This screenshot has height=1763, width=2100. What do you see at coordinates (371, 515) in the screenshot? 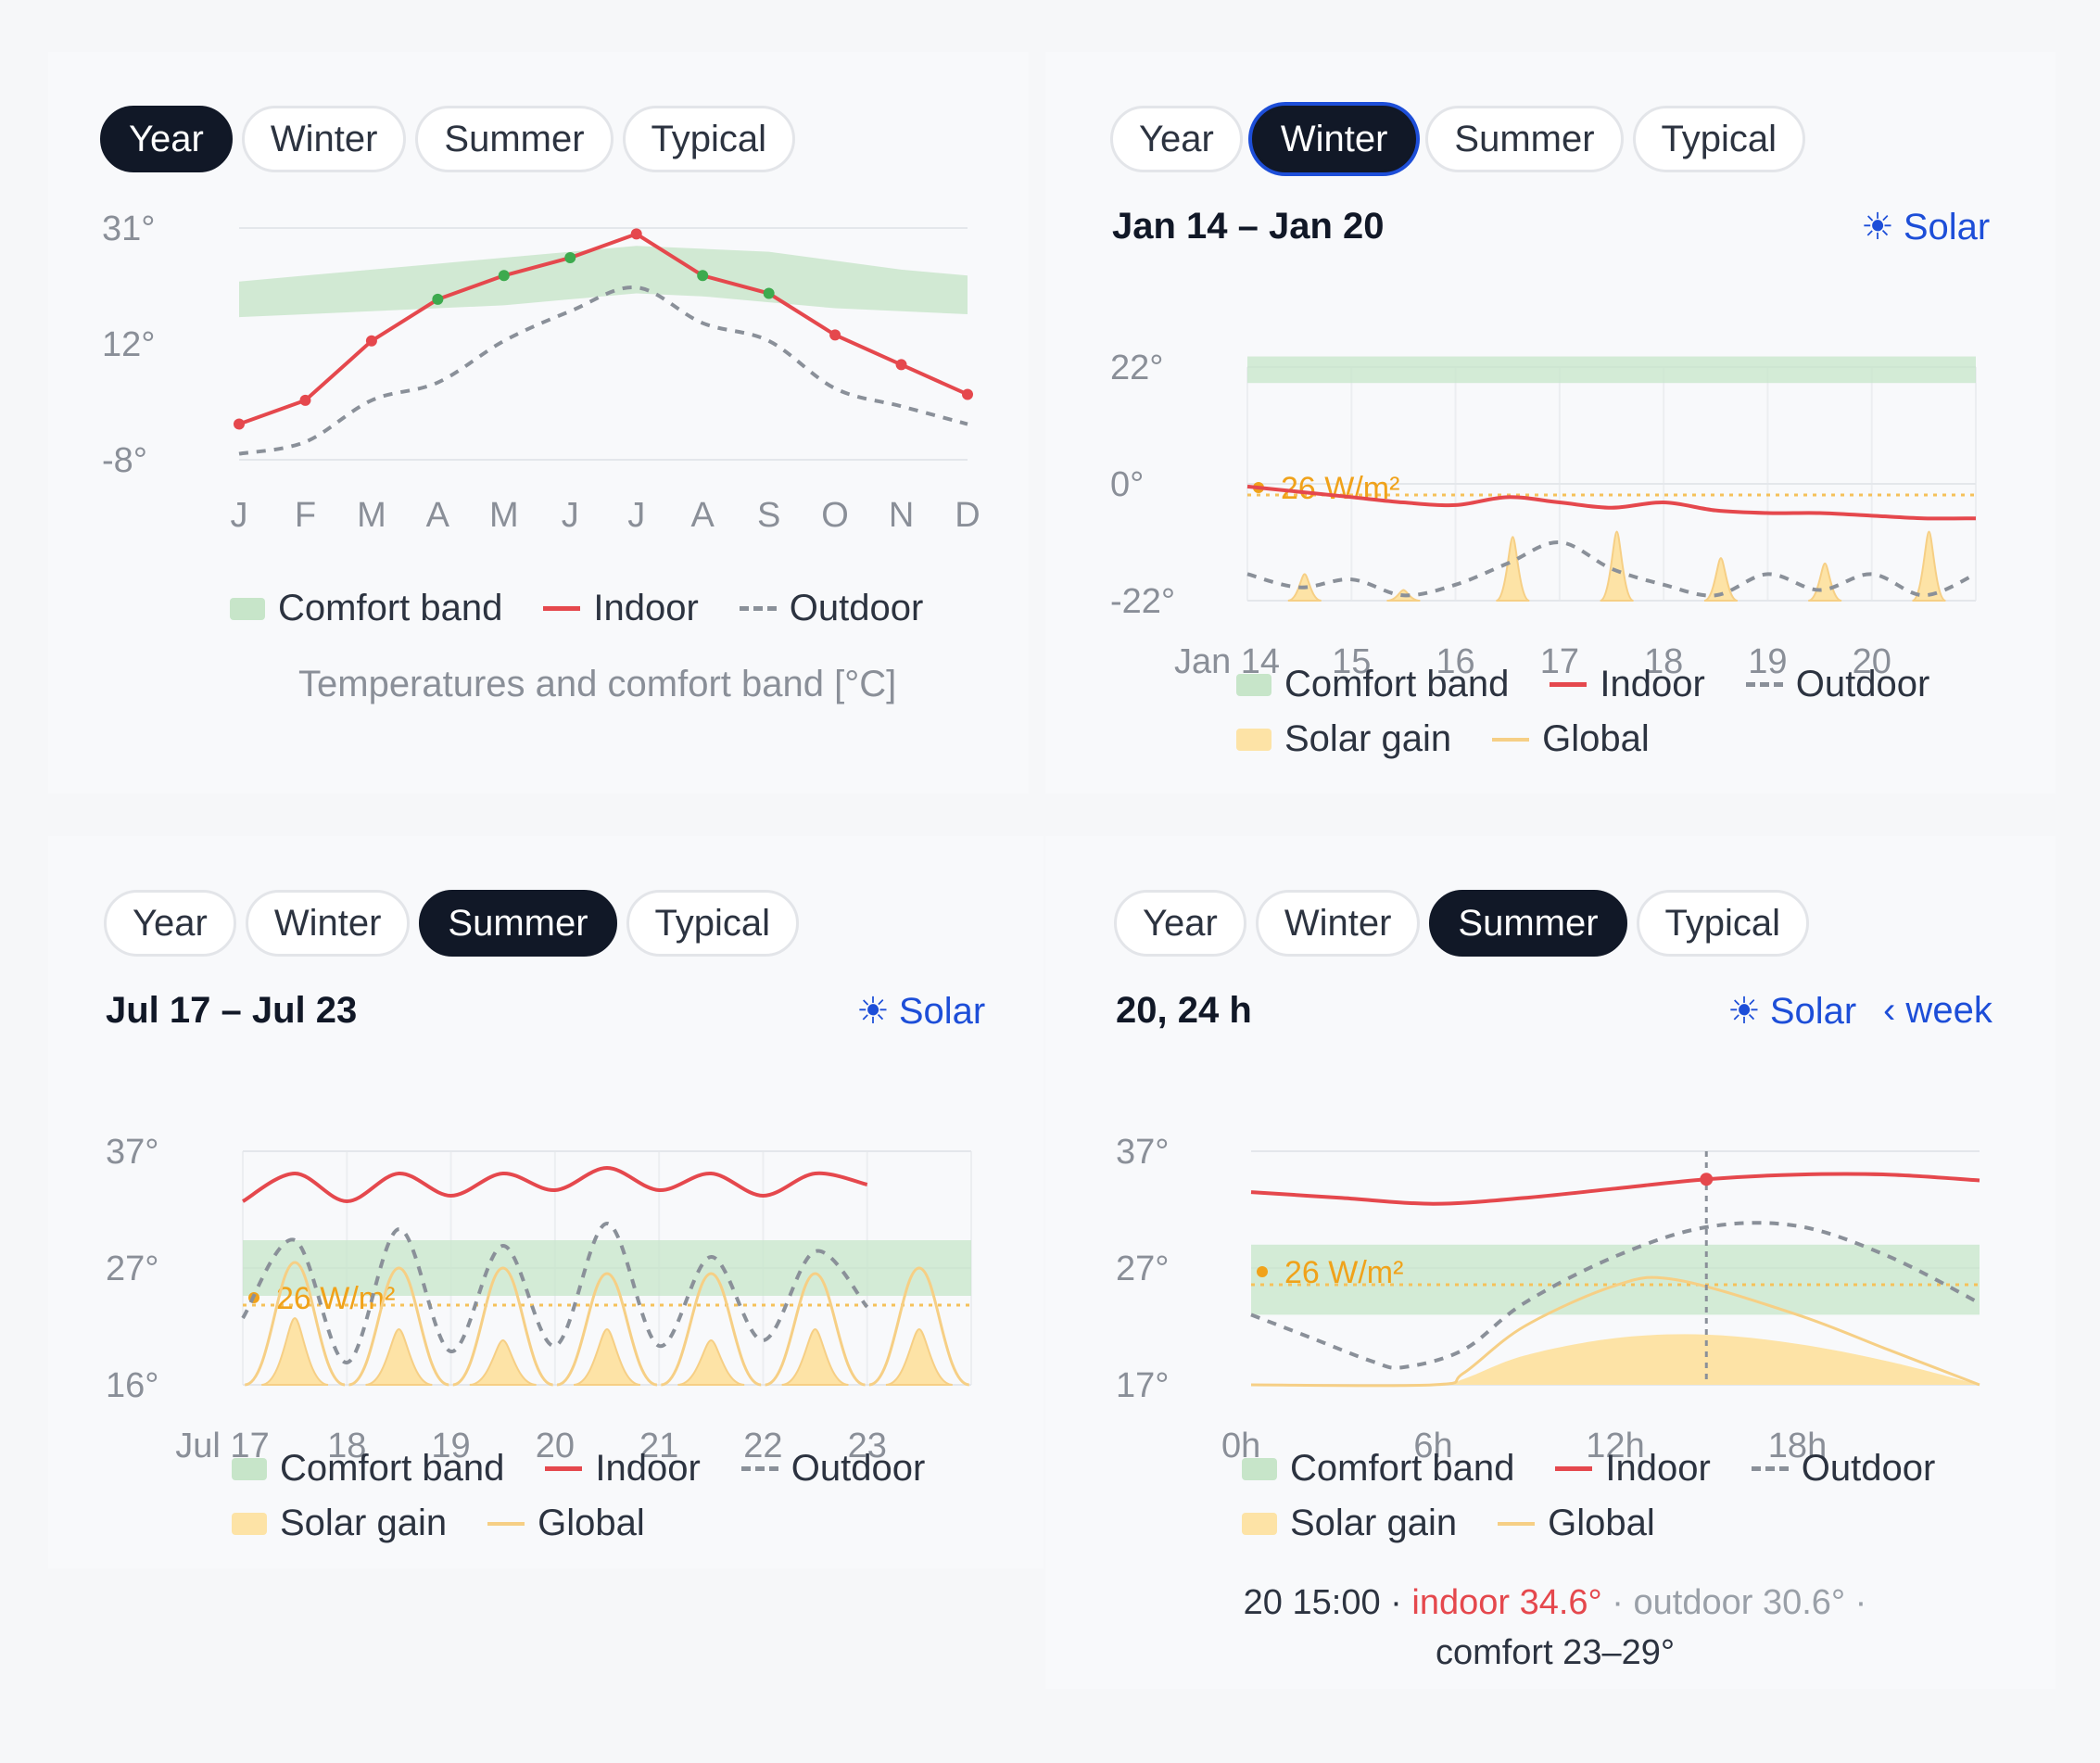
I see `x-tick-label: M` at bounding box center [371, 515].